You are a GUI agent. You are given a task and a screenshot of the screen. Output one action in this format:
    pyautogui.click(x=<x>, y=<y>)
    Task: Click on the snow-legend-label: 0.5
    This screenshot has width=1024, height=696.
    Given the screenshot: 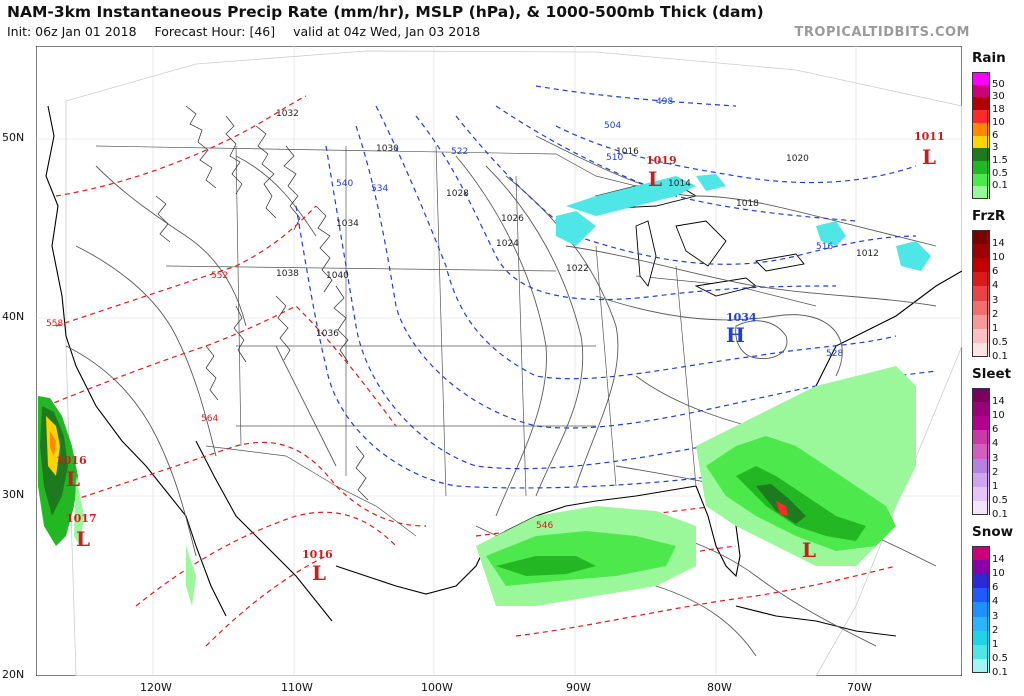 What is the action you would take?
    pyautogui.click(x=1000, y=658)
    